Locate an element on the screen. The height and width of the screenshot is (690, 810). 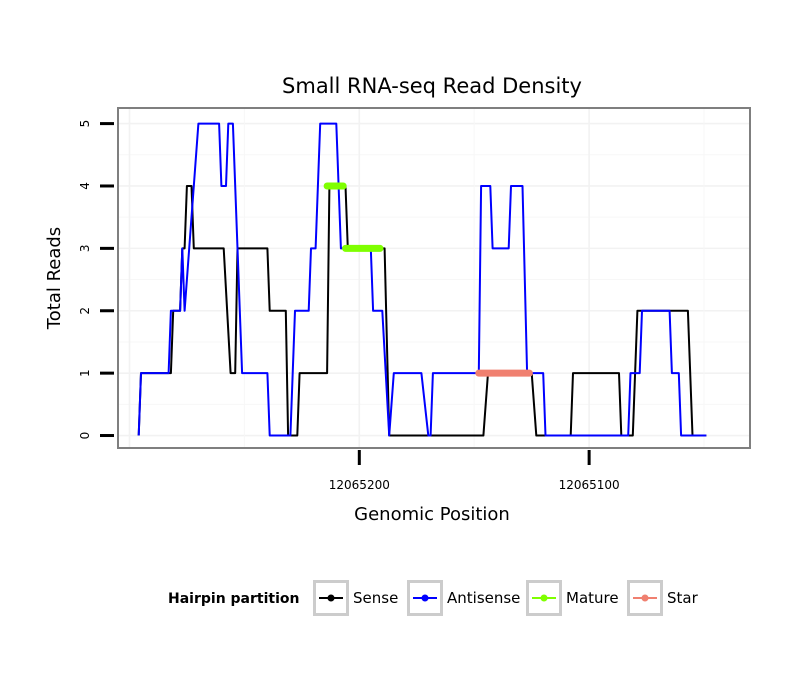
legend-dot-antisense is located at coordinates (425, 598).